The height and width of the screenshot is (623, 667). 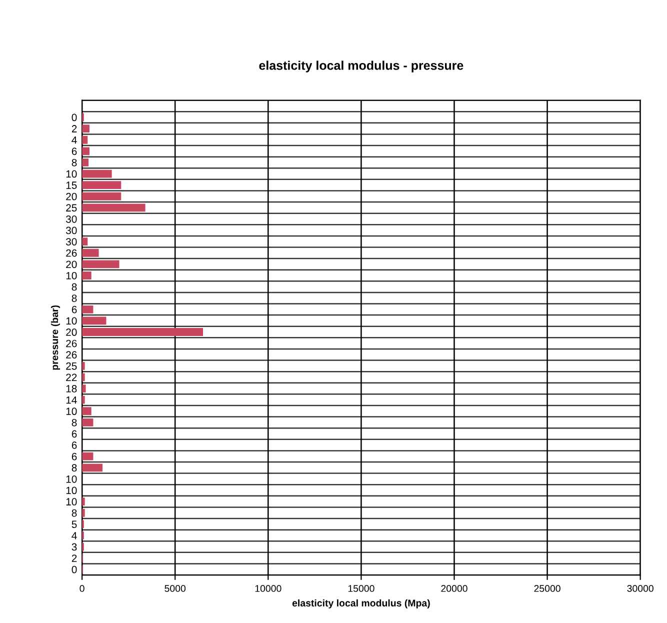 I want to click on x-tick-label: 25000, so click(x=547, y=588).